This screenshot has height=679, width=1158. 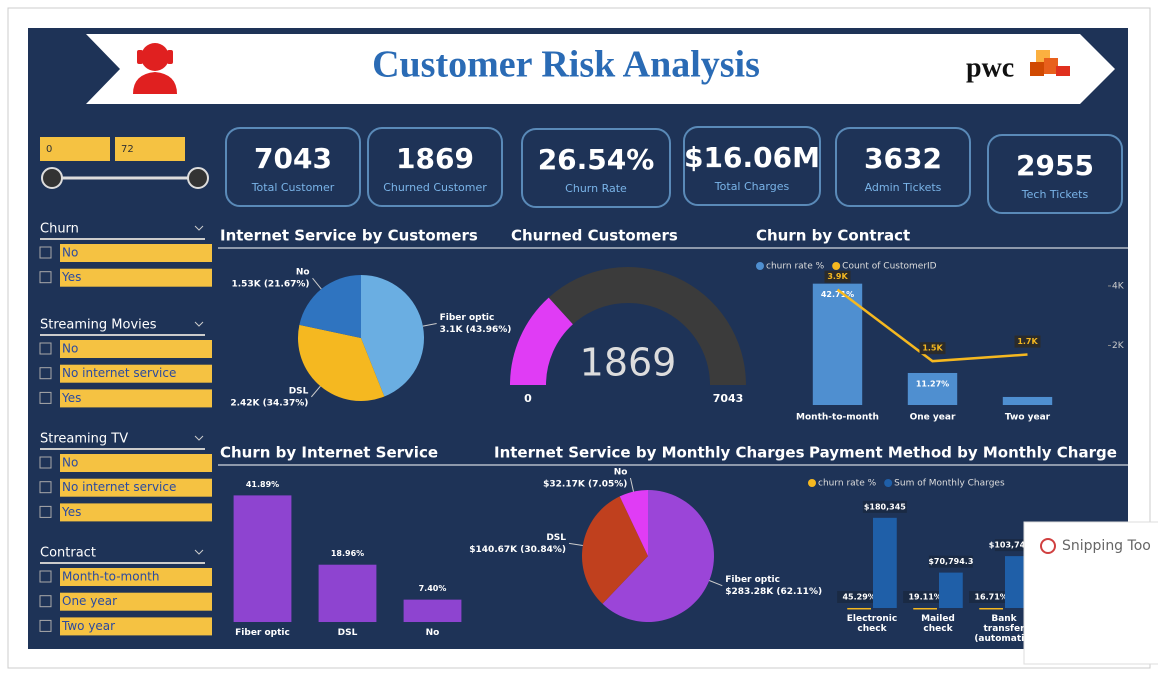 I want to click on x-tick-label: Mailed check, so click(x=938, y=624).